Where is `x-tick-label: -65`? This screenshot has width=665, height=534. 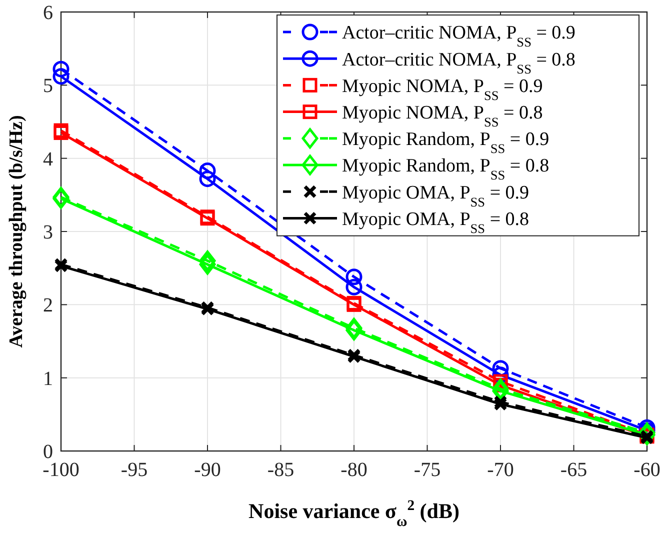
x-tick-label: -65 is located at coordinates (574, 470).